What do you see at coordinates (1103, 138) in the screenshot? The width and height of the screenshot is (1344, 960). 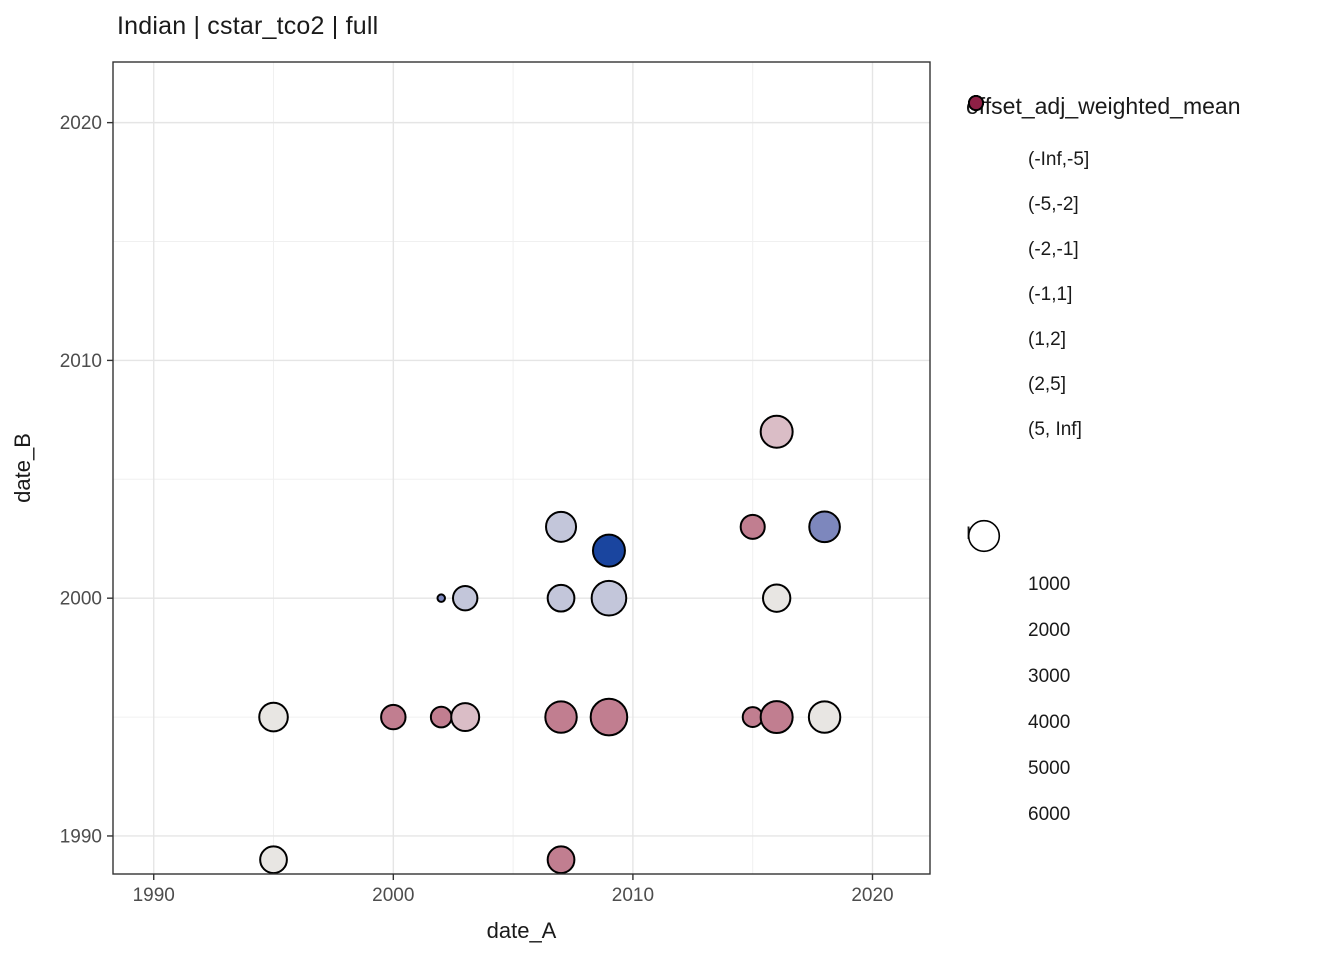 I see `color-legend-row: (-Inf,-5]` at bounding box center [1103, 138].